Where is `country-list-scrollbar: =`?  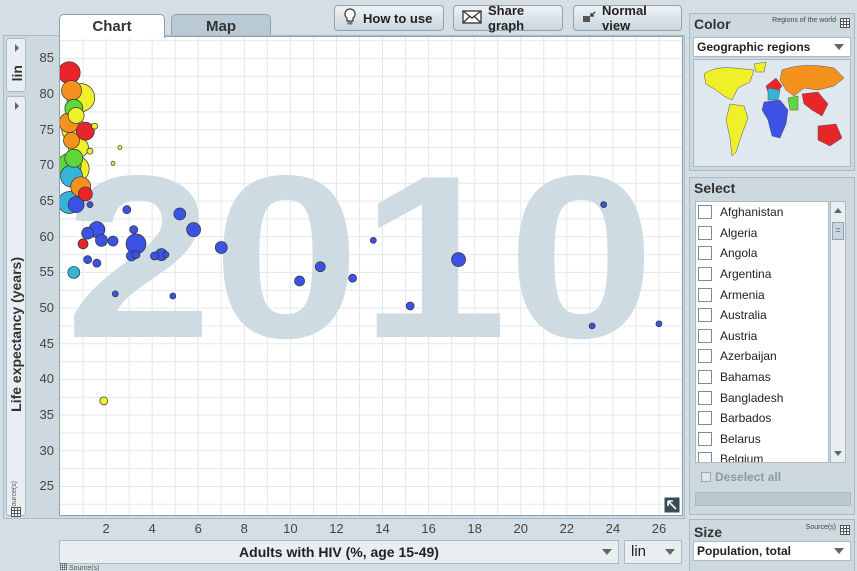
country-list-scrollbar: = is located at coordinates (838, 332).